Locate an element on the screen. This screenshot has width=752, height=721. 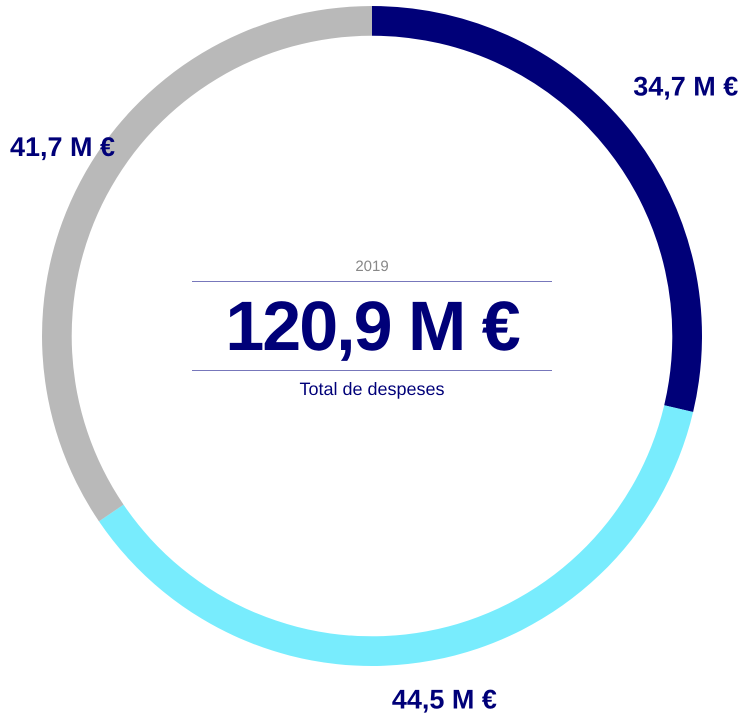
text: Total de despeses is located at coordinates (372, 389).